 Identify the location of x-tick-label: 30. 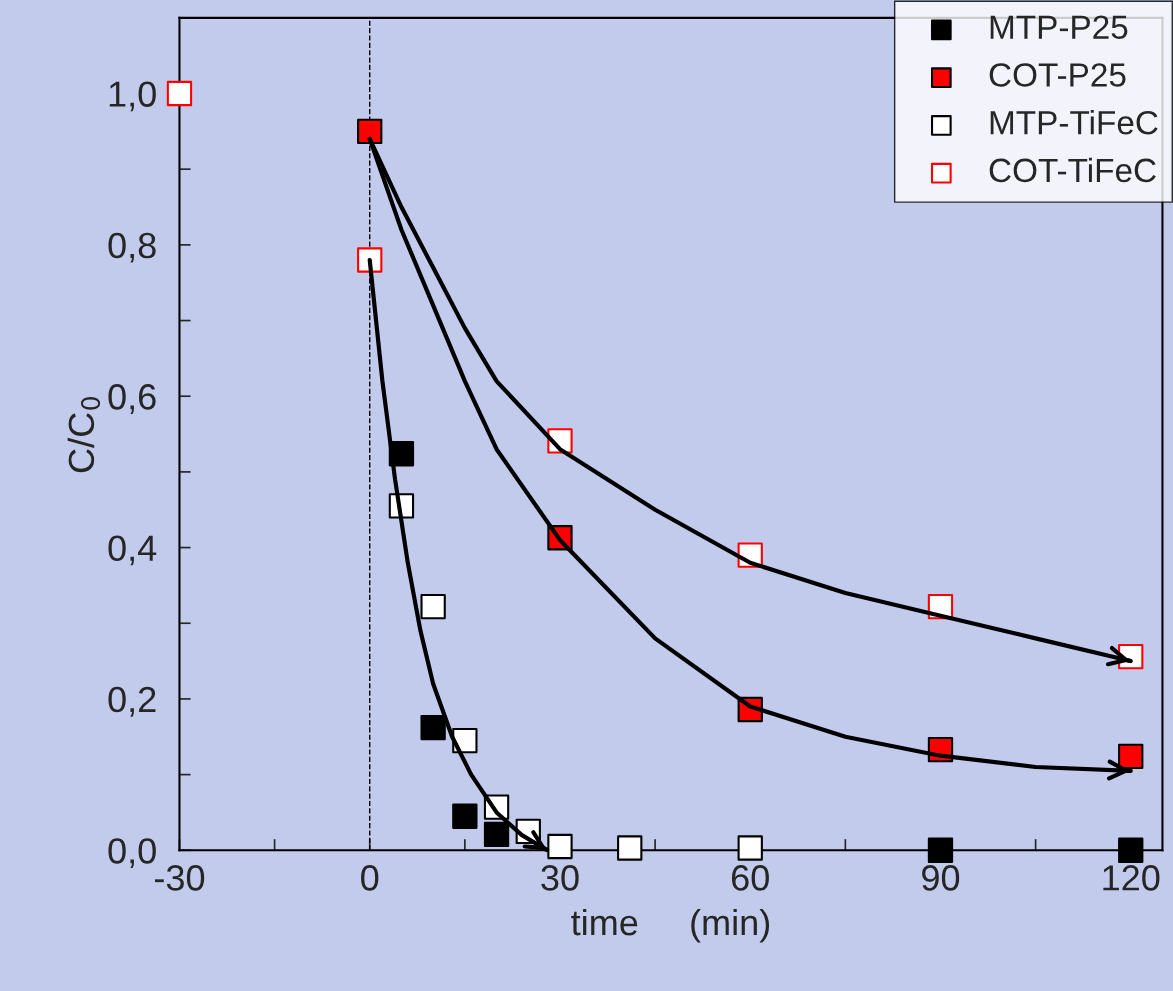
(560, 878).